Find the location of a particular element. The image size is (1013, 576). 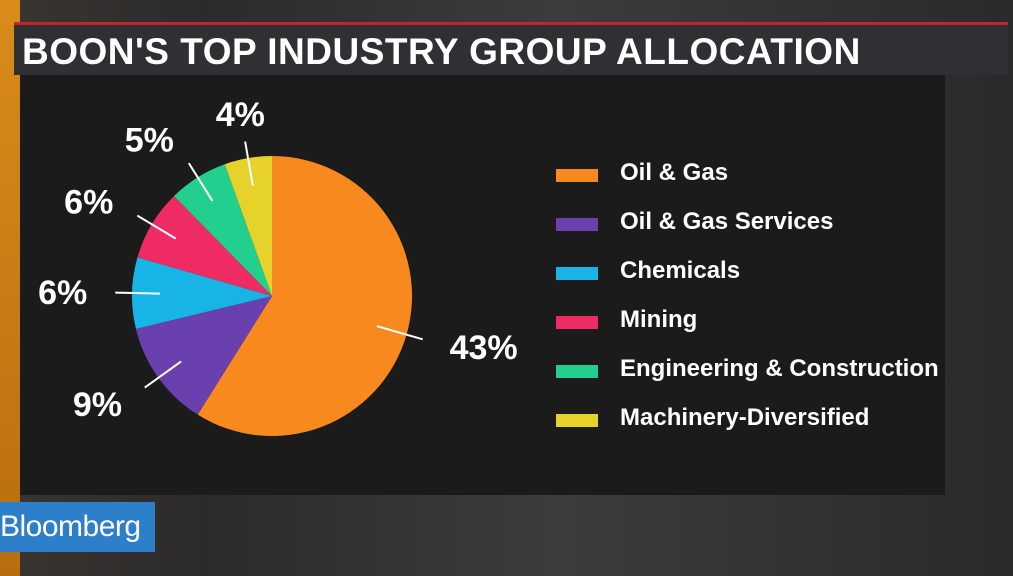

slice-percent-label-6: 4% is located at coordinates (240, 115).